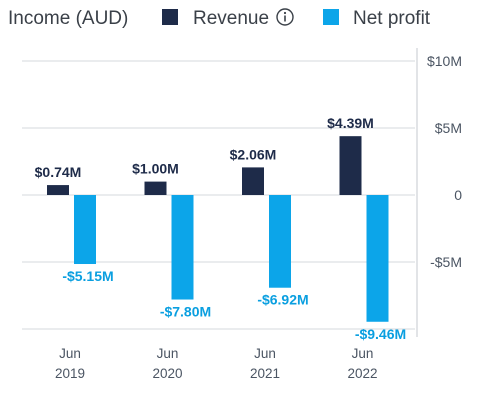 This screenshot has width=492, height=400. What do you see at coordinates (231, 18) in the screenshot?
I see `legend-label-revenue: Revenue` at bounding box center [231, 18].